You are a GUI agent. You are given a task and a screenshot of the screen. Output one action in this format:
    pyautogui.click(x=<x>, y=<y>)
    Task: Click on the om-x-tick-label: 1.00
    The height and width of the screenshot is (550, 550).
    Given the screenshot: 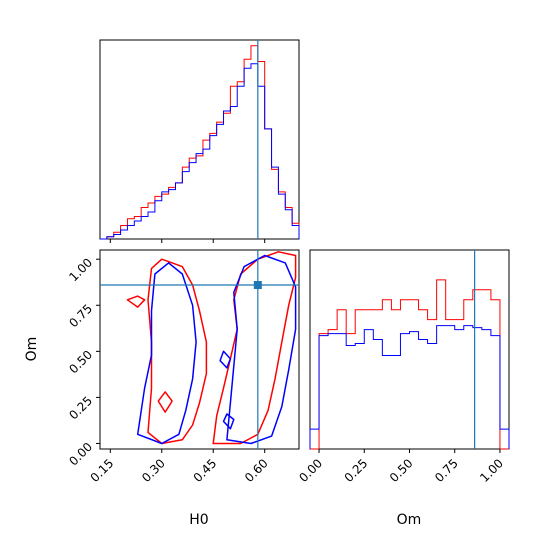 What is the action you would take?
    pyautogui.click(x=491, y=470)
    